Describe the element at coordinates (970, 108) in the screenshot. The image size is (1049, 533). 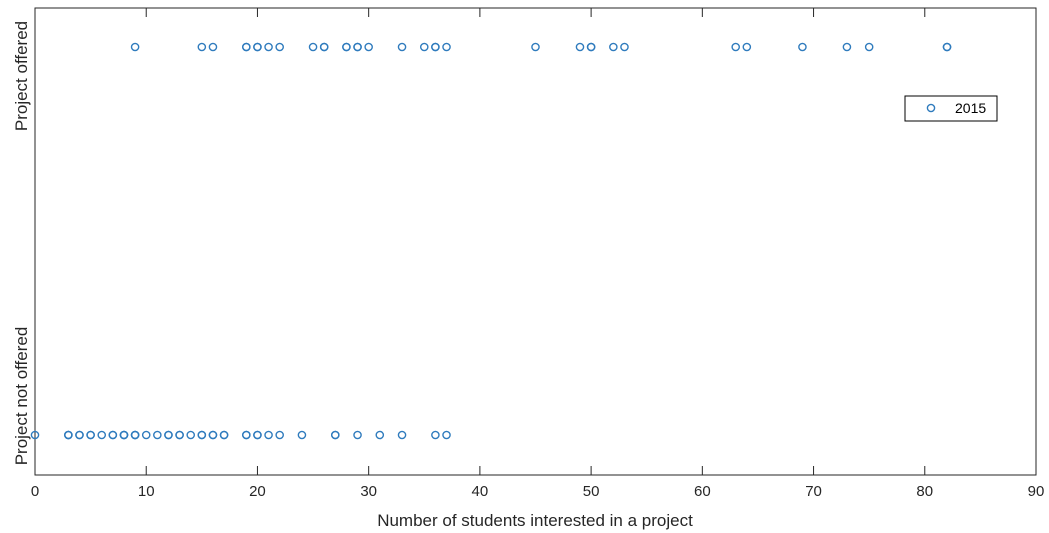
I see `legend-label: 2015` at that location.